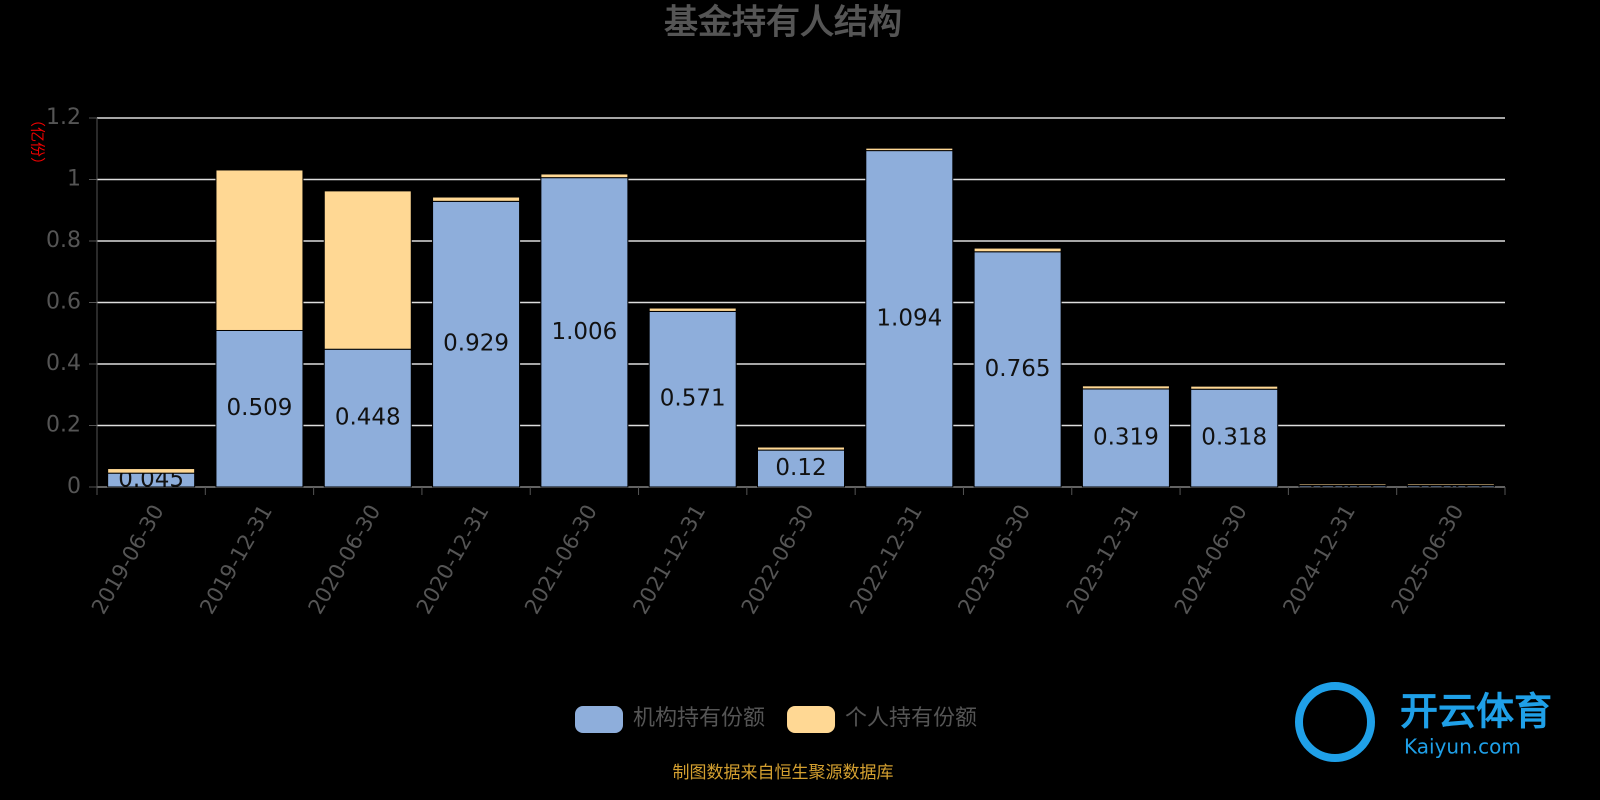 The height and width of the screenshot is (800, 1600). I want to click on x-tick-label: 2020-12-31, so click(453, 560).